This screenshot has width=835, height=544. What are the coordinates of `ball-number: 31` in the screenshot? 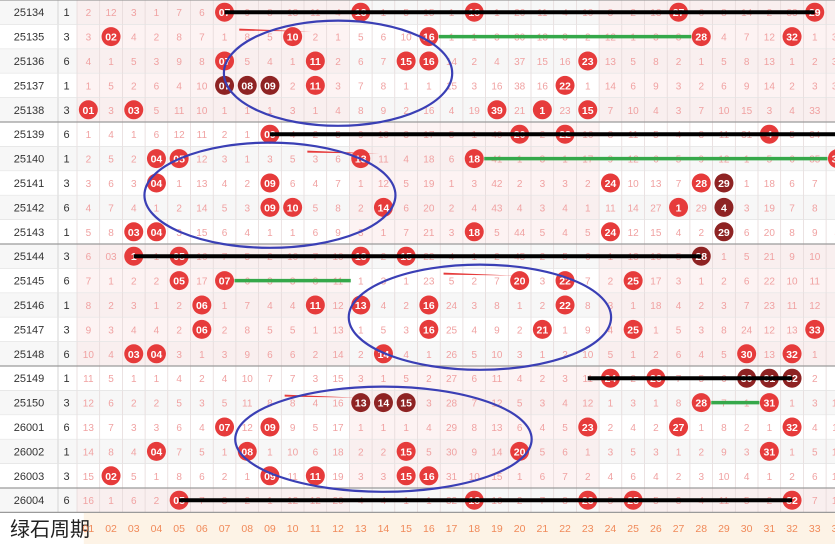 It's located at (770, 404).